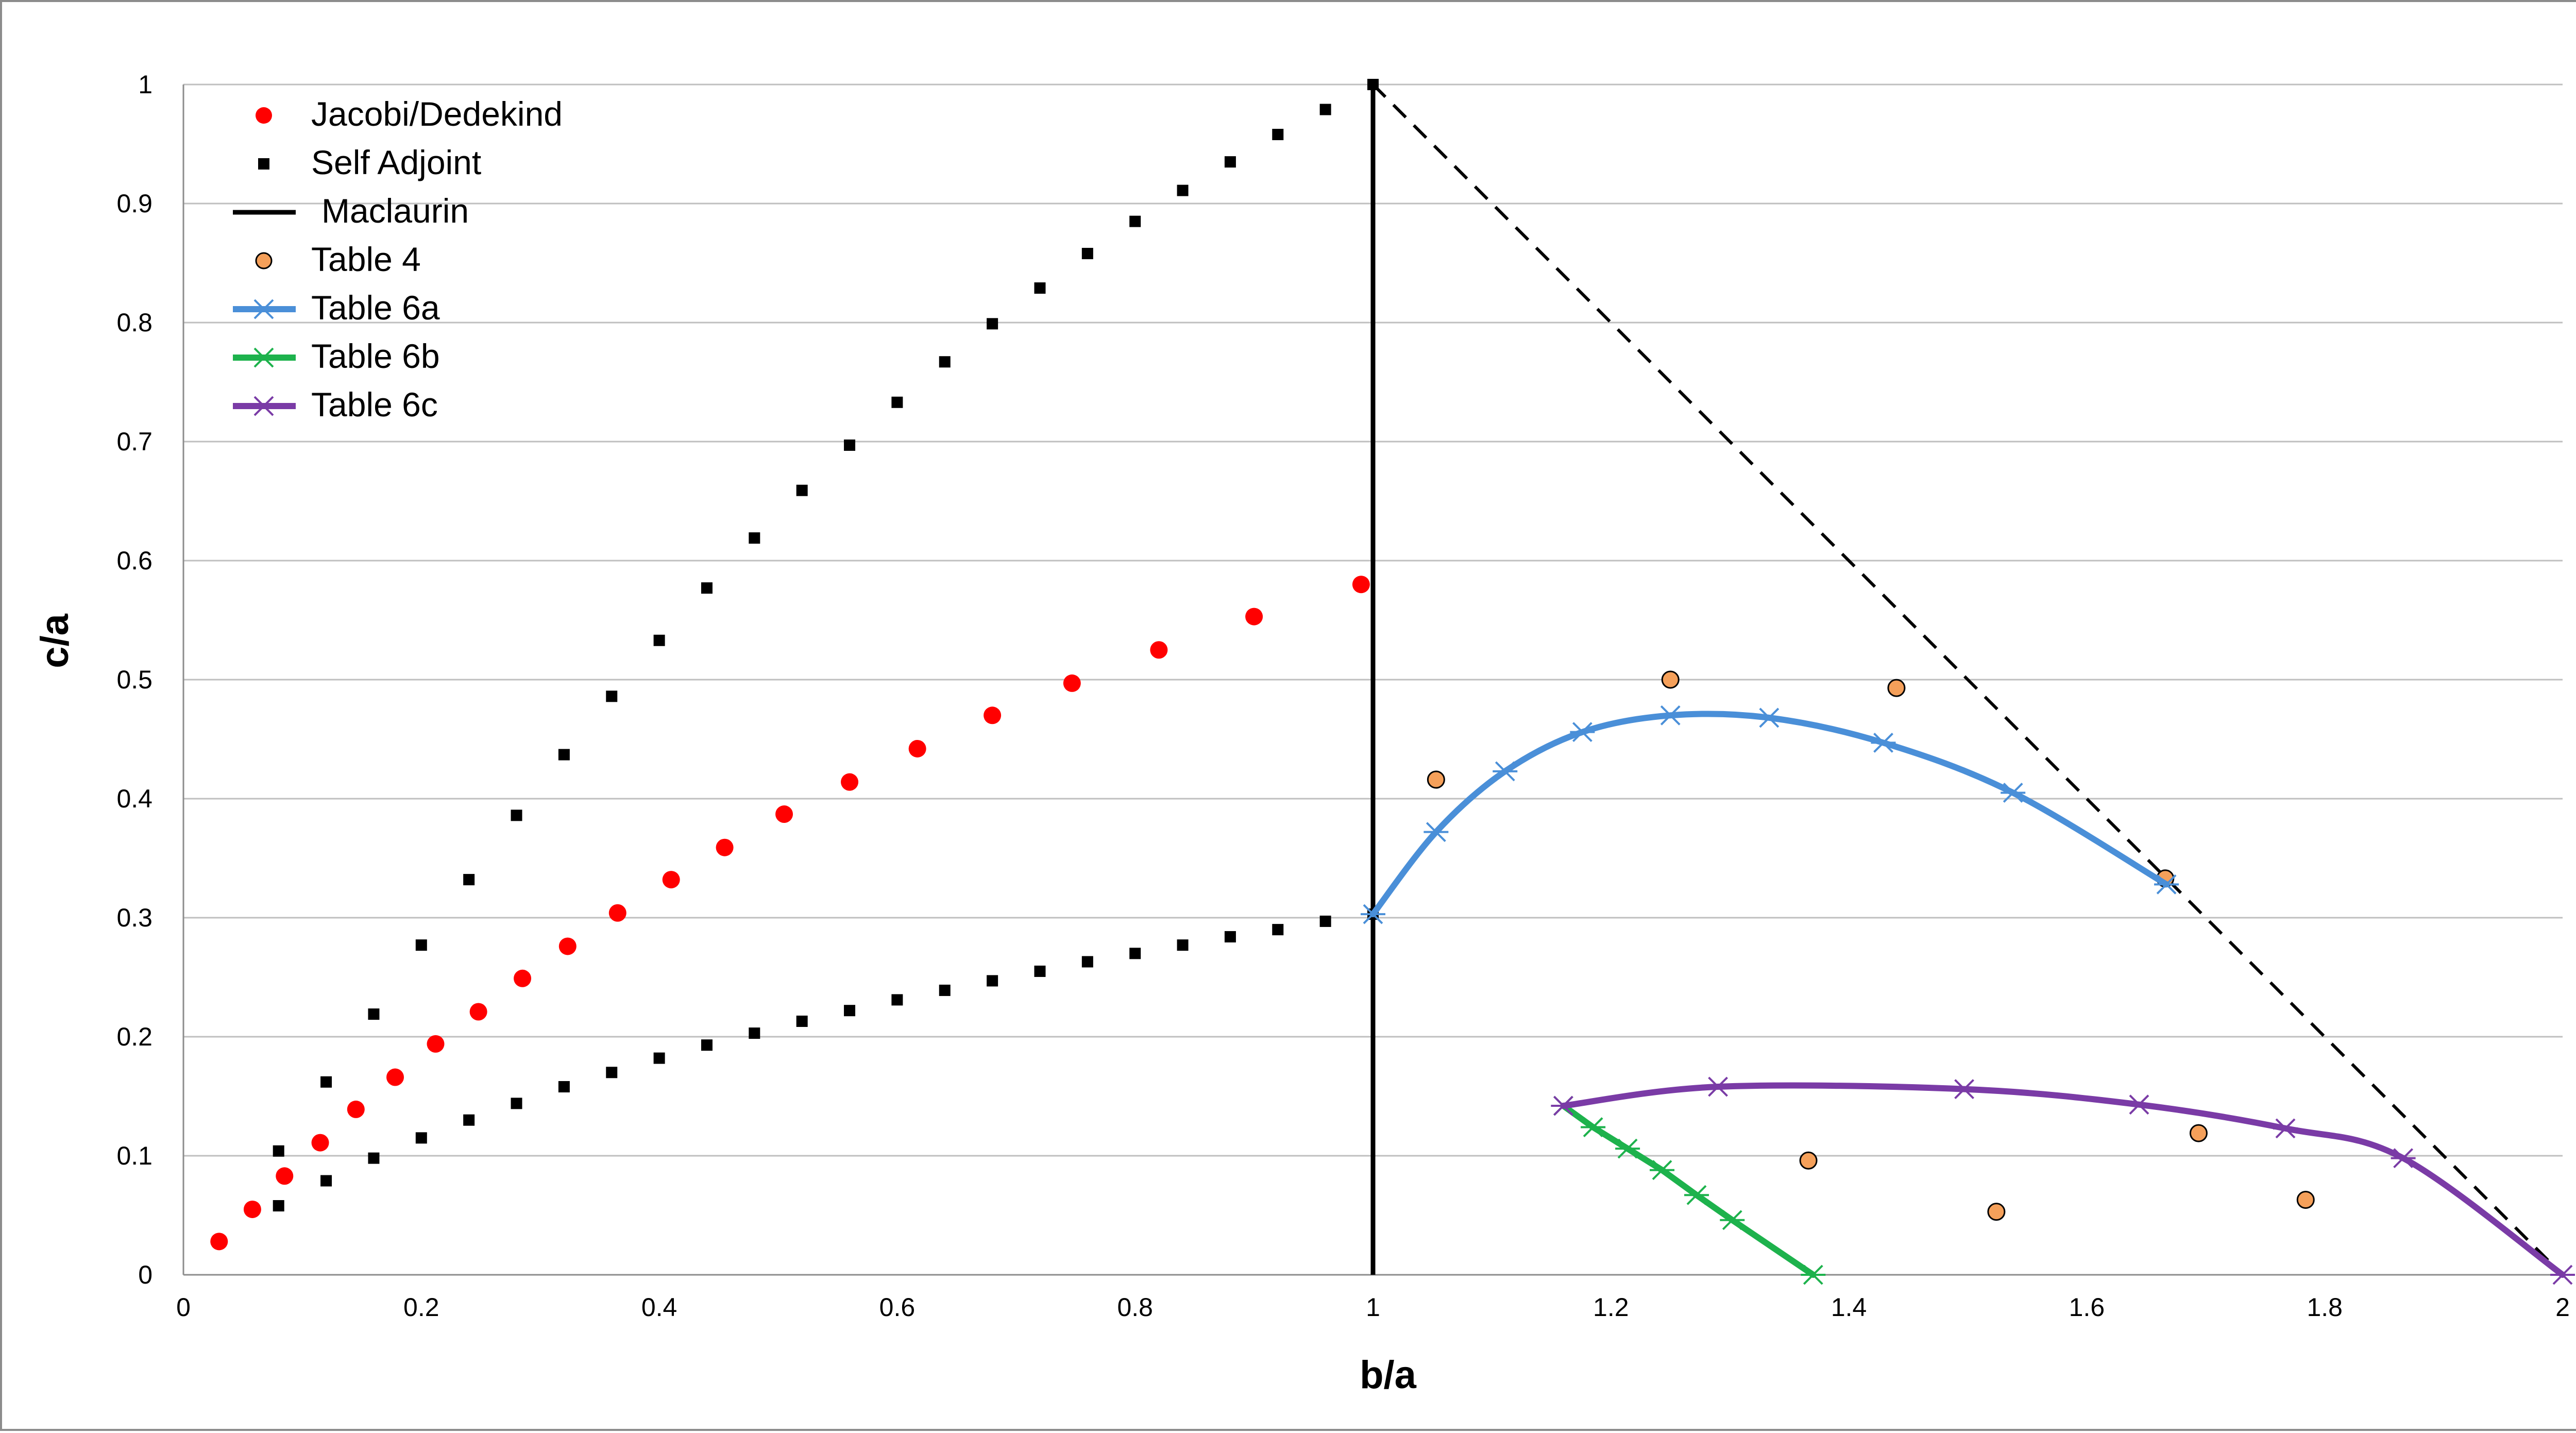 The height and width of the screenshot is (1433, 2576). I want to click on y-tick-label: 0, so click(145, 1274).